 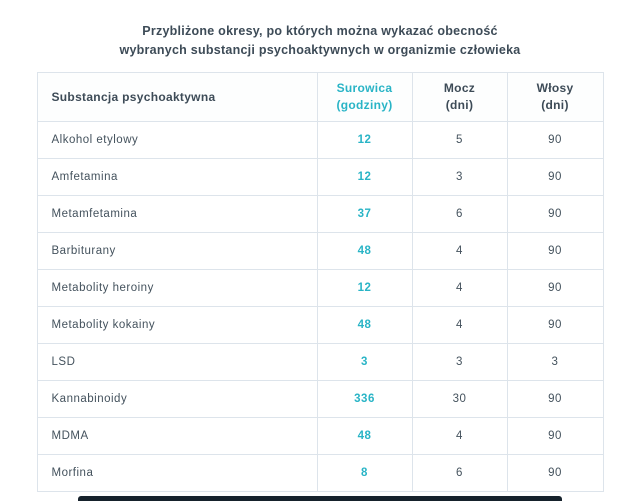 I want to click on serum-value: 3, so click(x=364, y=362).